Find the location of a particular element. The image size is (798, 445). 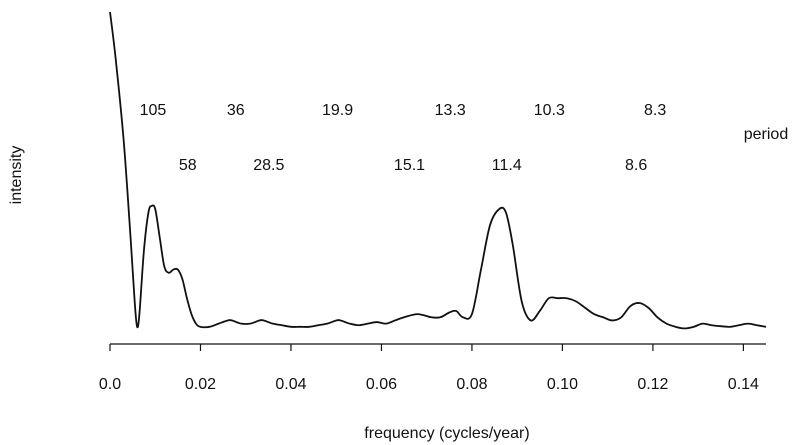

x-tick-label: 0.04 is located at coordinates (290, 384).